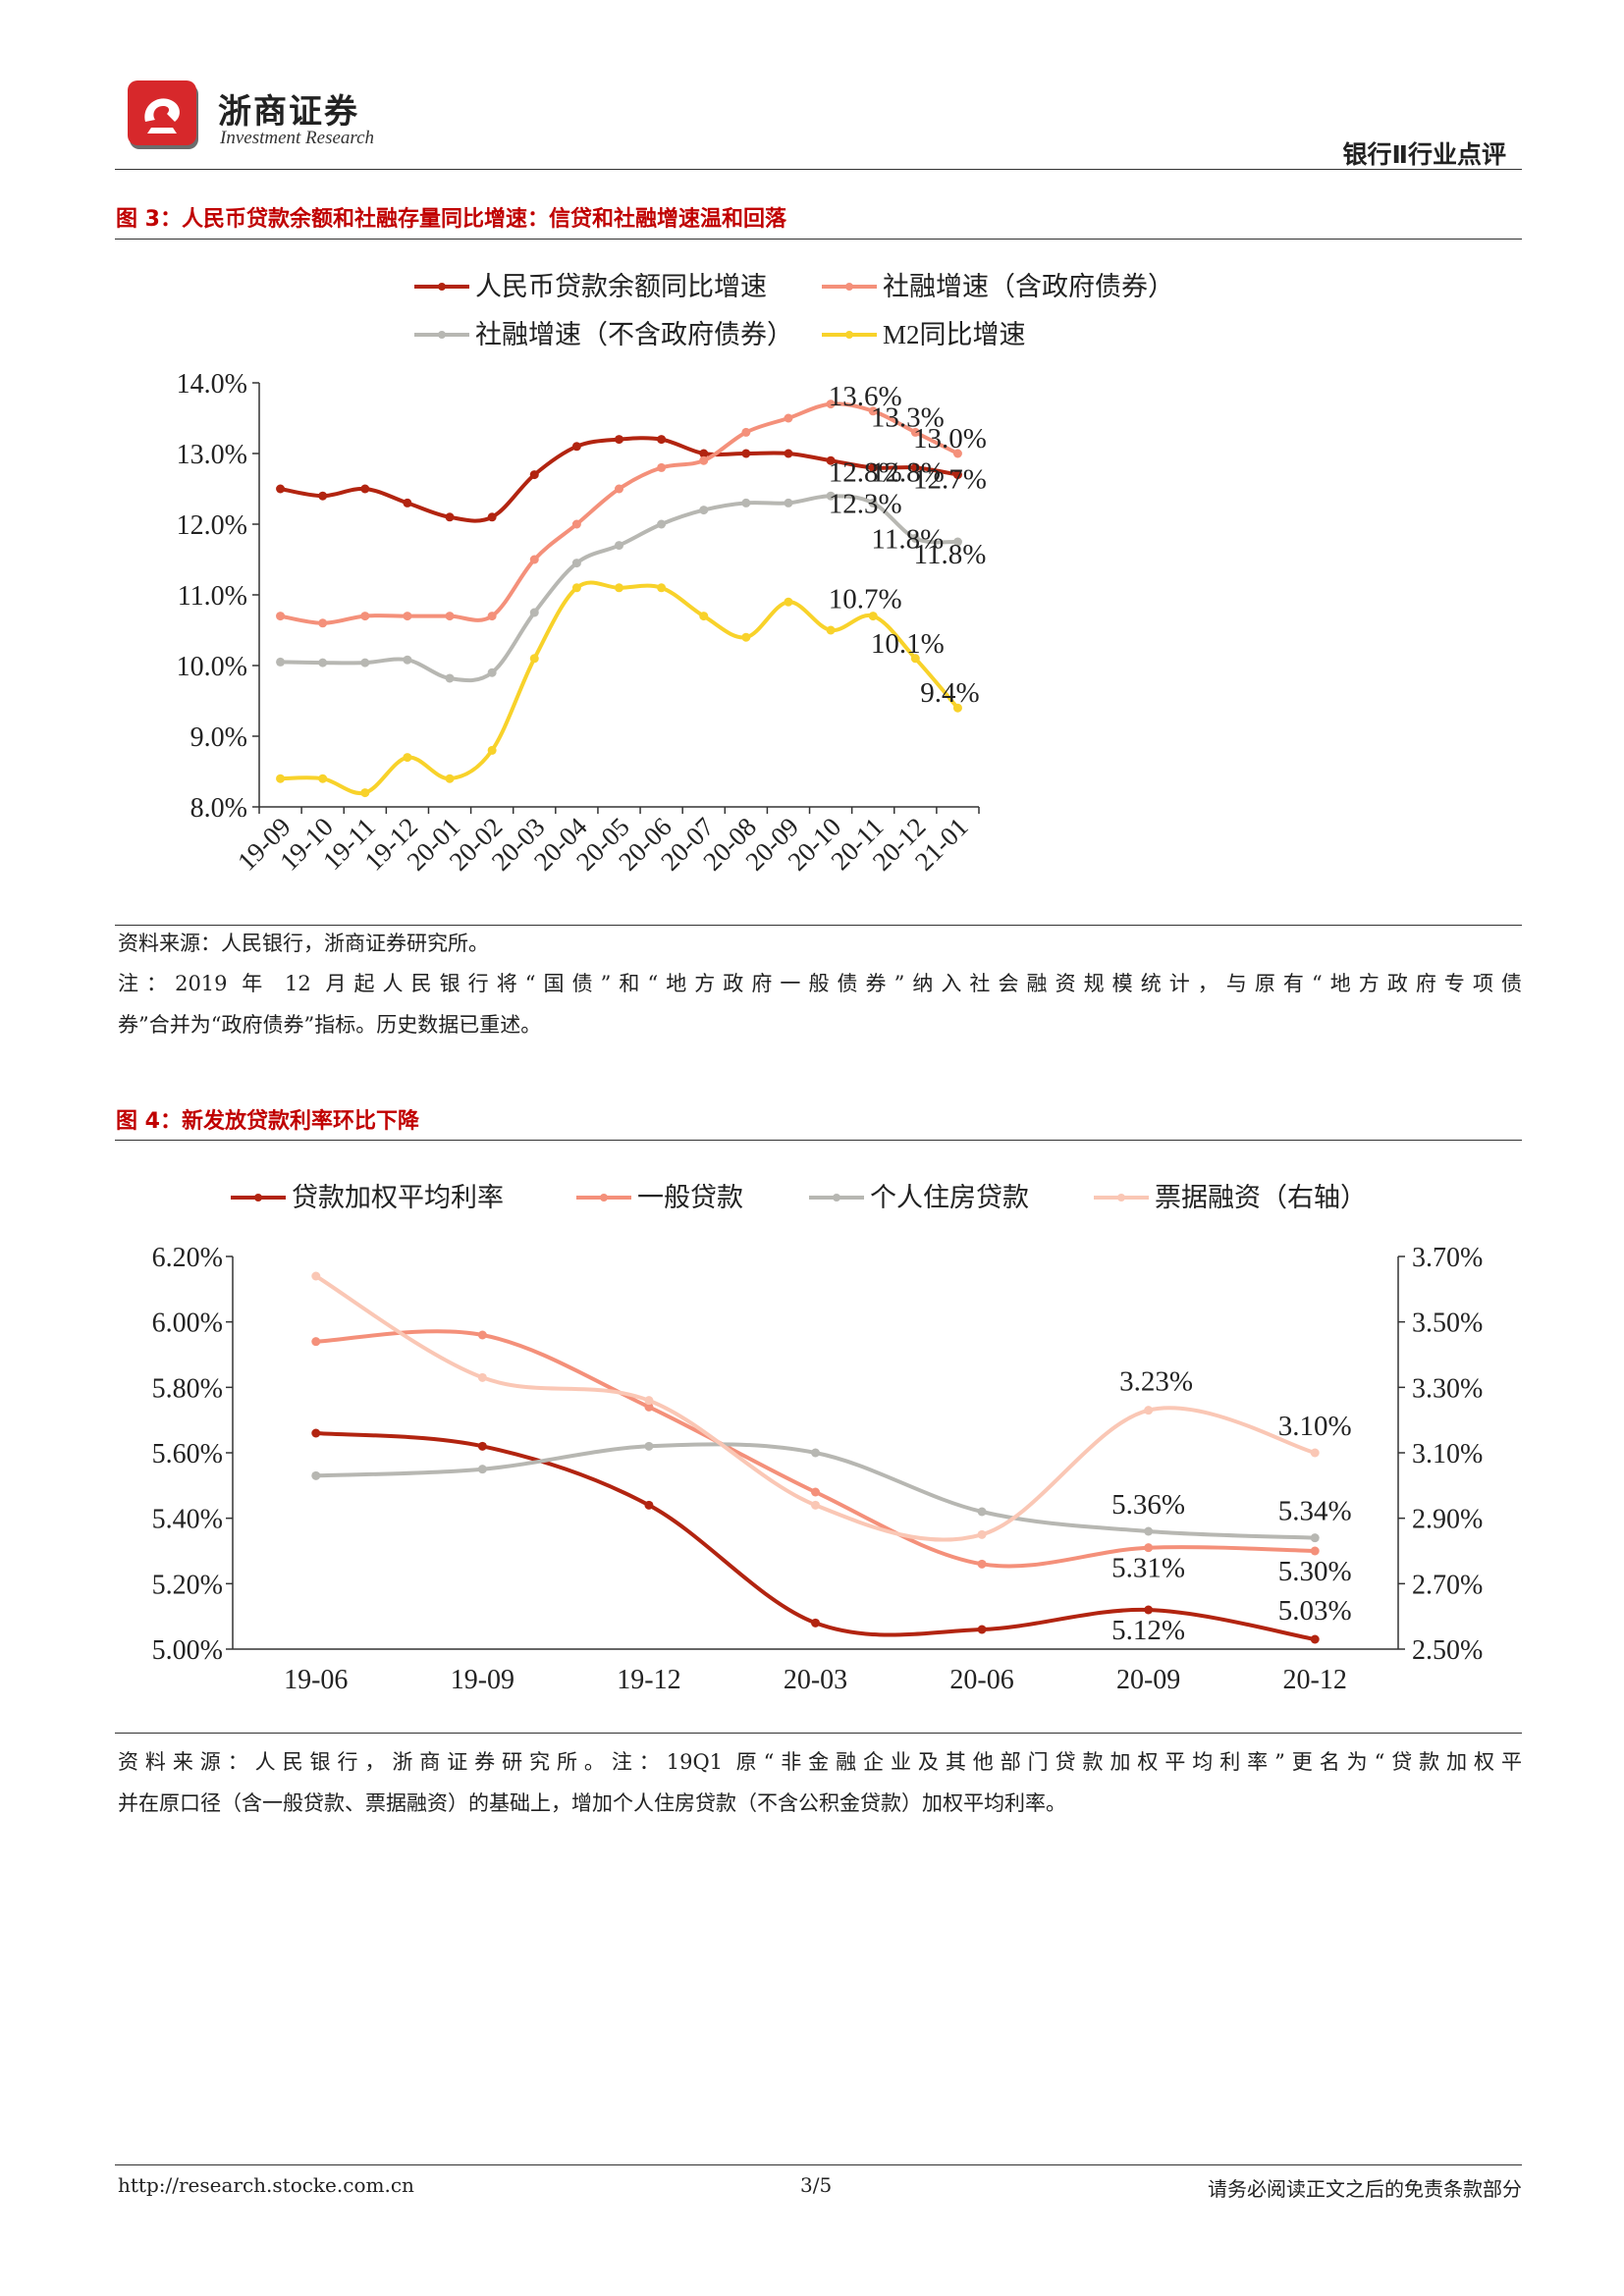 The width and height of the screenshot is (1624, 2296). I want to click on legend-label-3: 票据融资（右轴）, so click(1261, 1197).